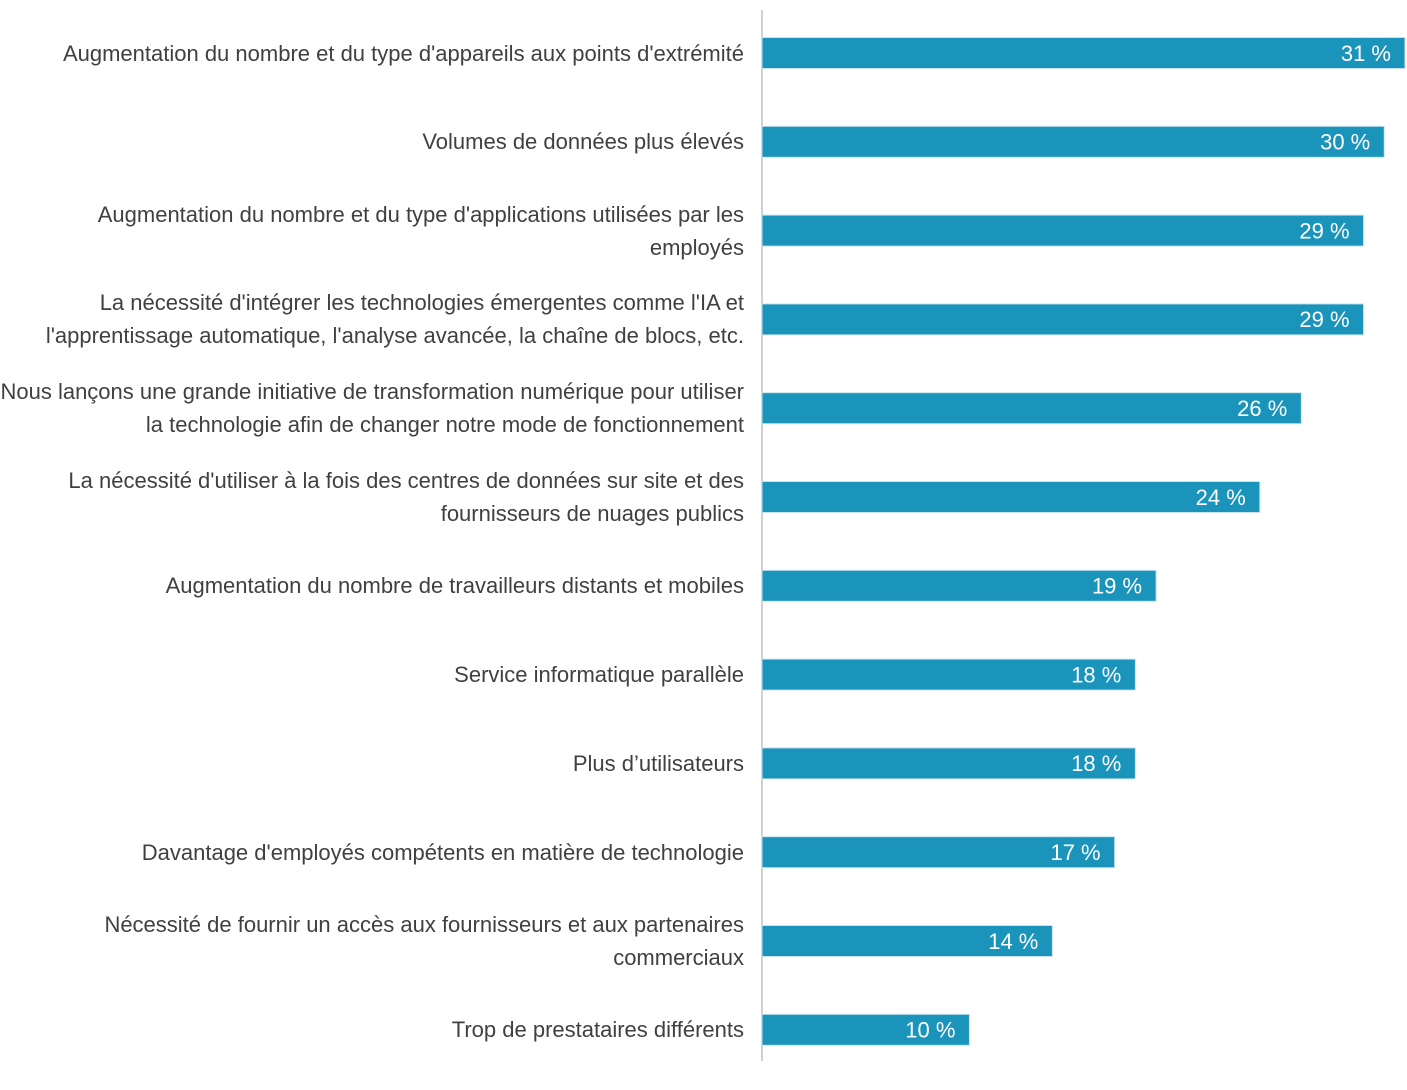 The image size is (1407, 1090). I want to click on value-label: 30 %, so click(1345, 142).